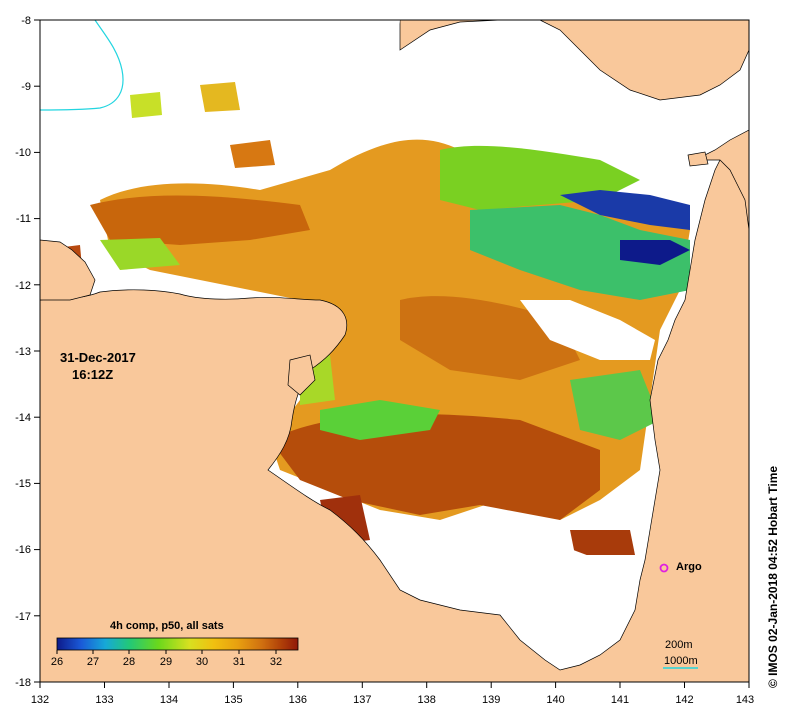  Describe the element at coordinates (625, 210) in the screenshot. I see `cold-sst-band` at that location.